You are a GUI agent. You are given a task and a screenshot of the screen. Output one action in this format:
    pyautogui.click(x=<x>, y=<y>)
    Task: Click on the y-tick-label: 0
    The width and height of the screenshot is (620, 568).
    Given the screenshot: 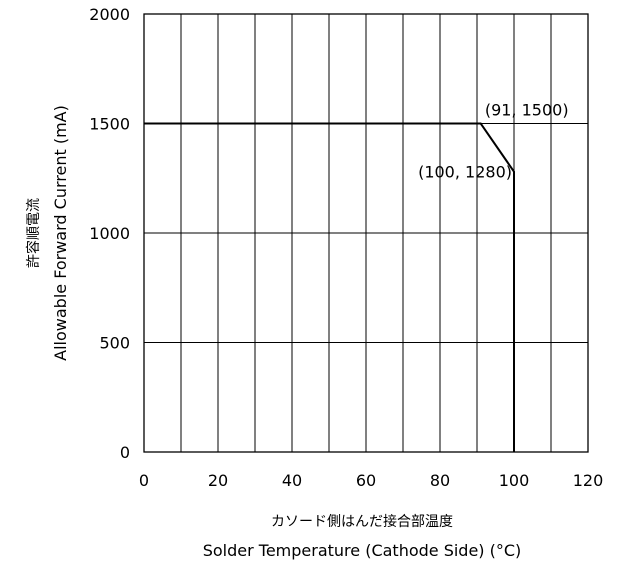 What is the action you would take?
    pyautogui.click(x=125, y=452)
    